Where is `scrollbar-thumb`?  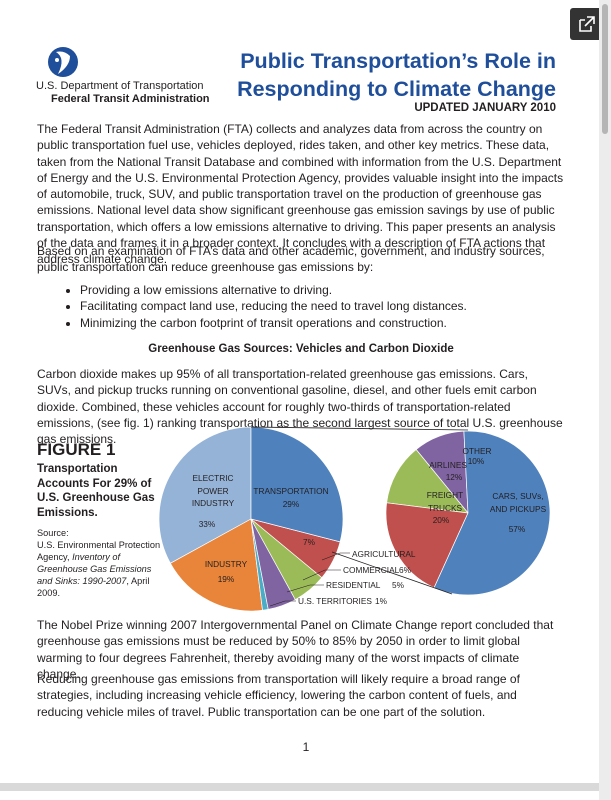
scrollbar-thumb is located at coordinates (605, 69).